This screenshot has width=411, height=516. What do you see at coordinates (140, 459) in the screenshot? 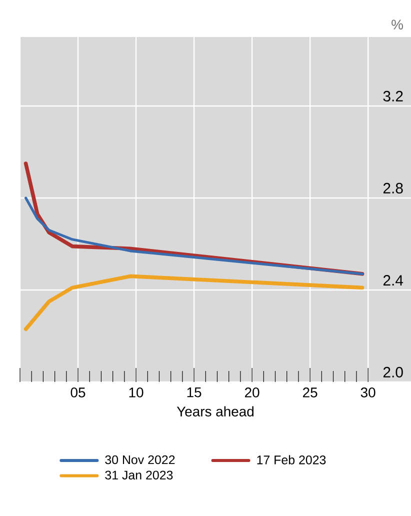
I see `legend-label: 30 Nov 2022` at bounding box center [140, 459].